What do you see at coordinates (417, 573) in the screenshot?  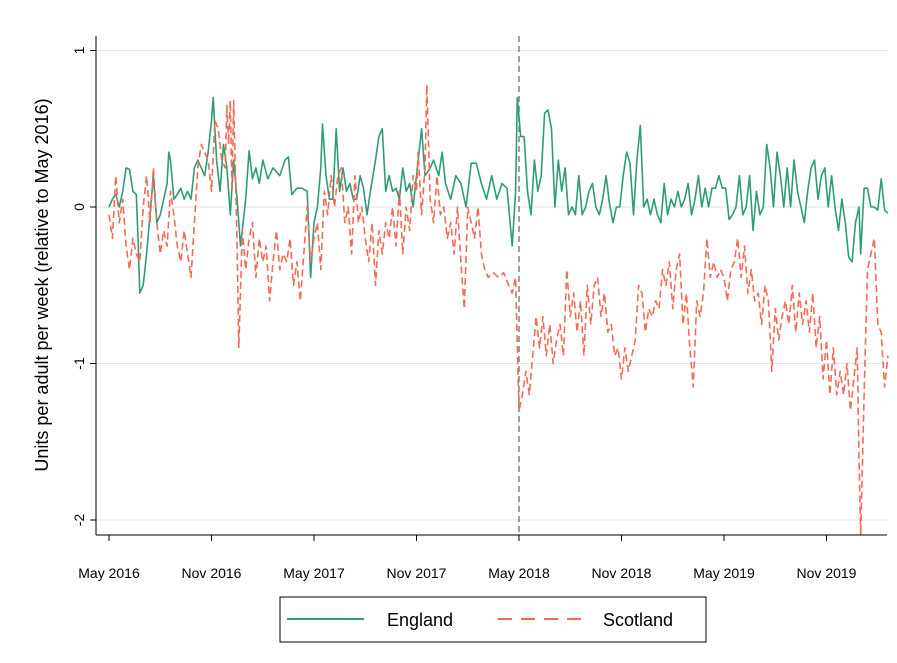 I see `x-tick-label: Nov 2017` at bounding box center [417, 573].